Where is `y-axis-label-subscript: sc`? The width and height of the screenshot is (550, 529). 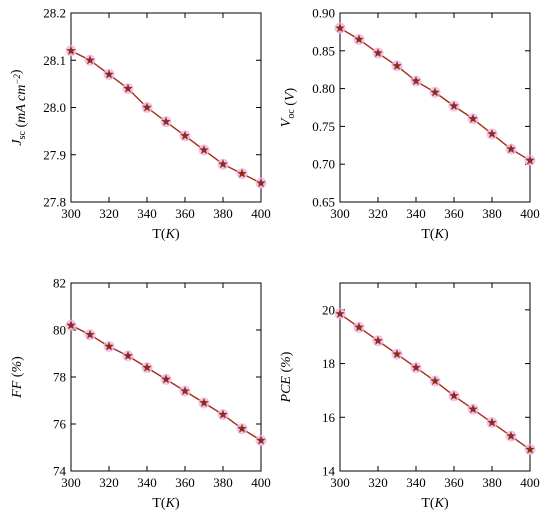
y-axis-label-subscript: sc is located at coordinates (22, 134).